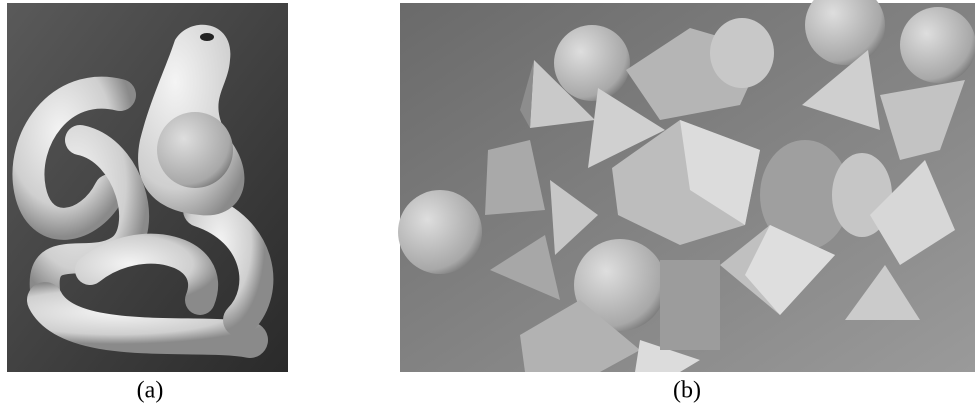 This screenshot has height=407, width=975. What do you see at coordinates (150, 391) in the screenshot?
I see `caption: (a)` at bounding box center [150, 391].